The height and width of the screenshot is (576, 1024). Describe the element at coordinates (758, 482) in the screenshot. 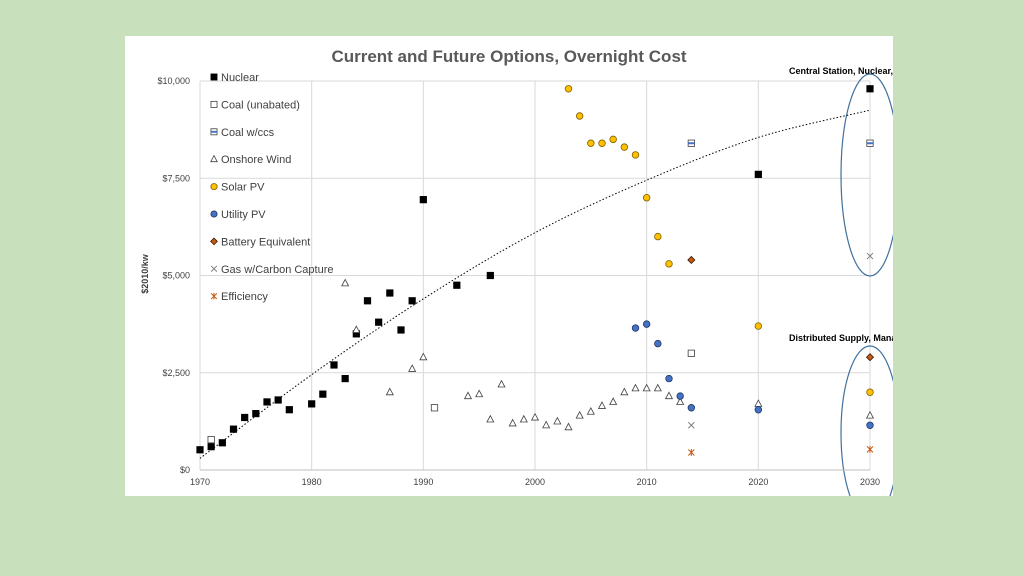

I see `x-tick-label: 2020` at that location.